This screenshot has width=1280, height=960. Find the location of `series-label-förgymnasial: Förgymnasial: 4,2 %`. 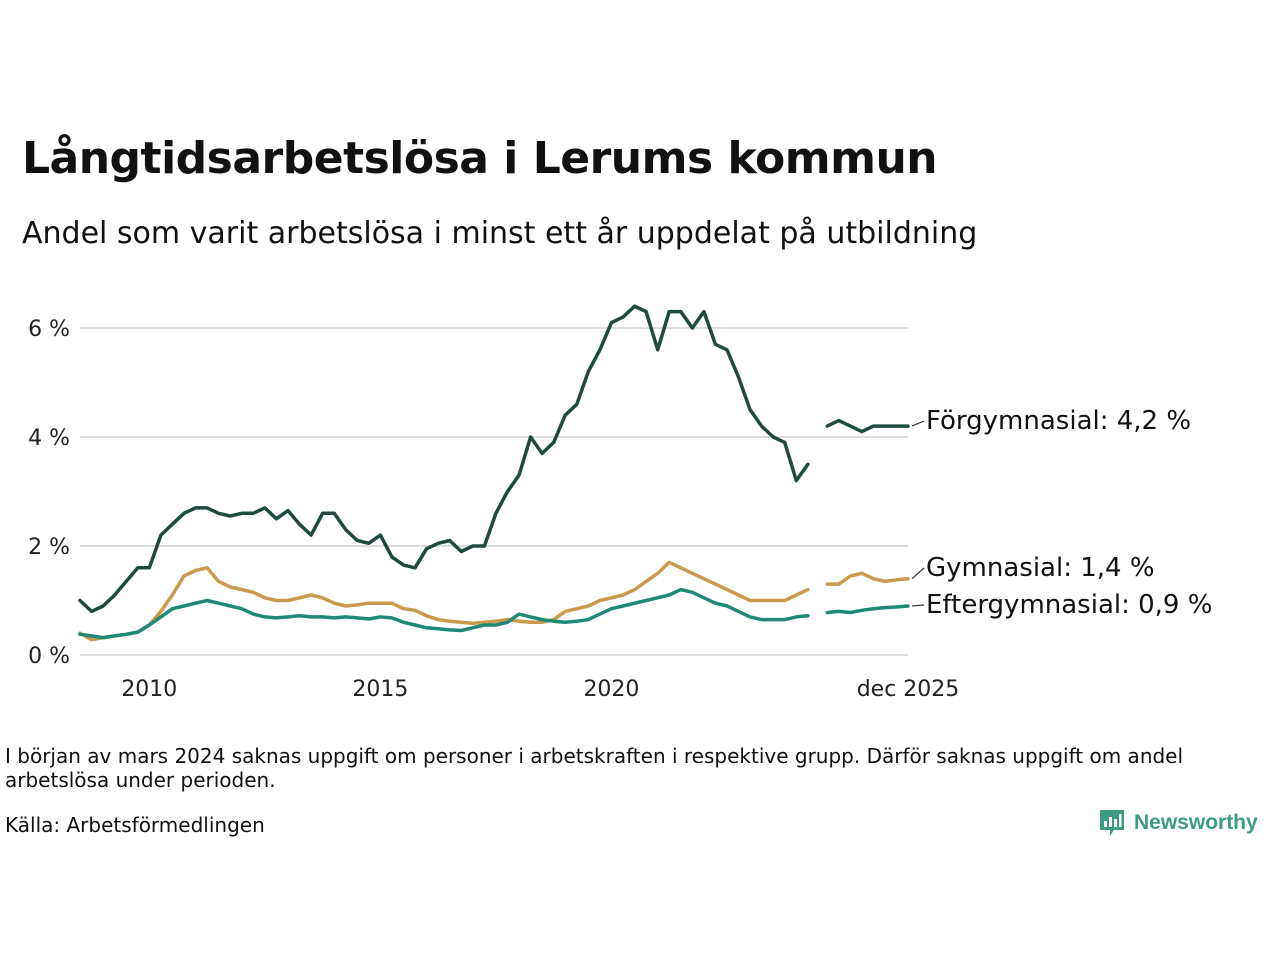

series-label-förgymnasial: Förgymnasial: 4,2 % is located at coordinates (1058, 421).